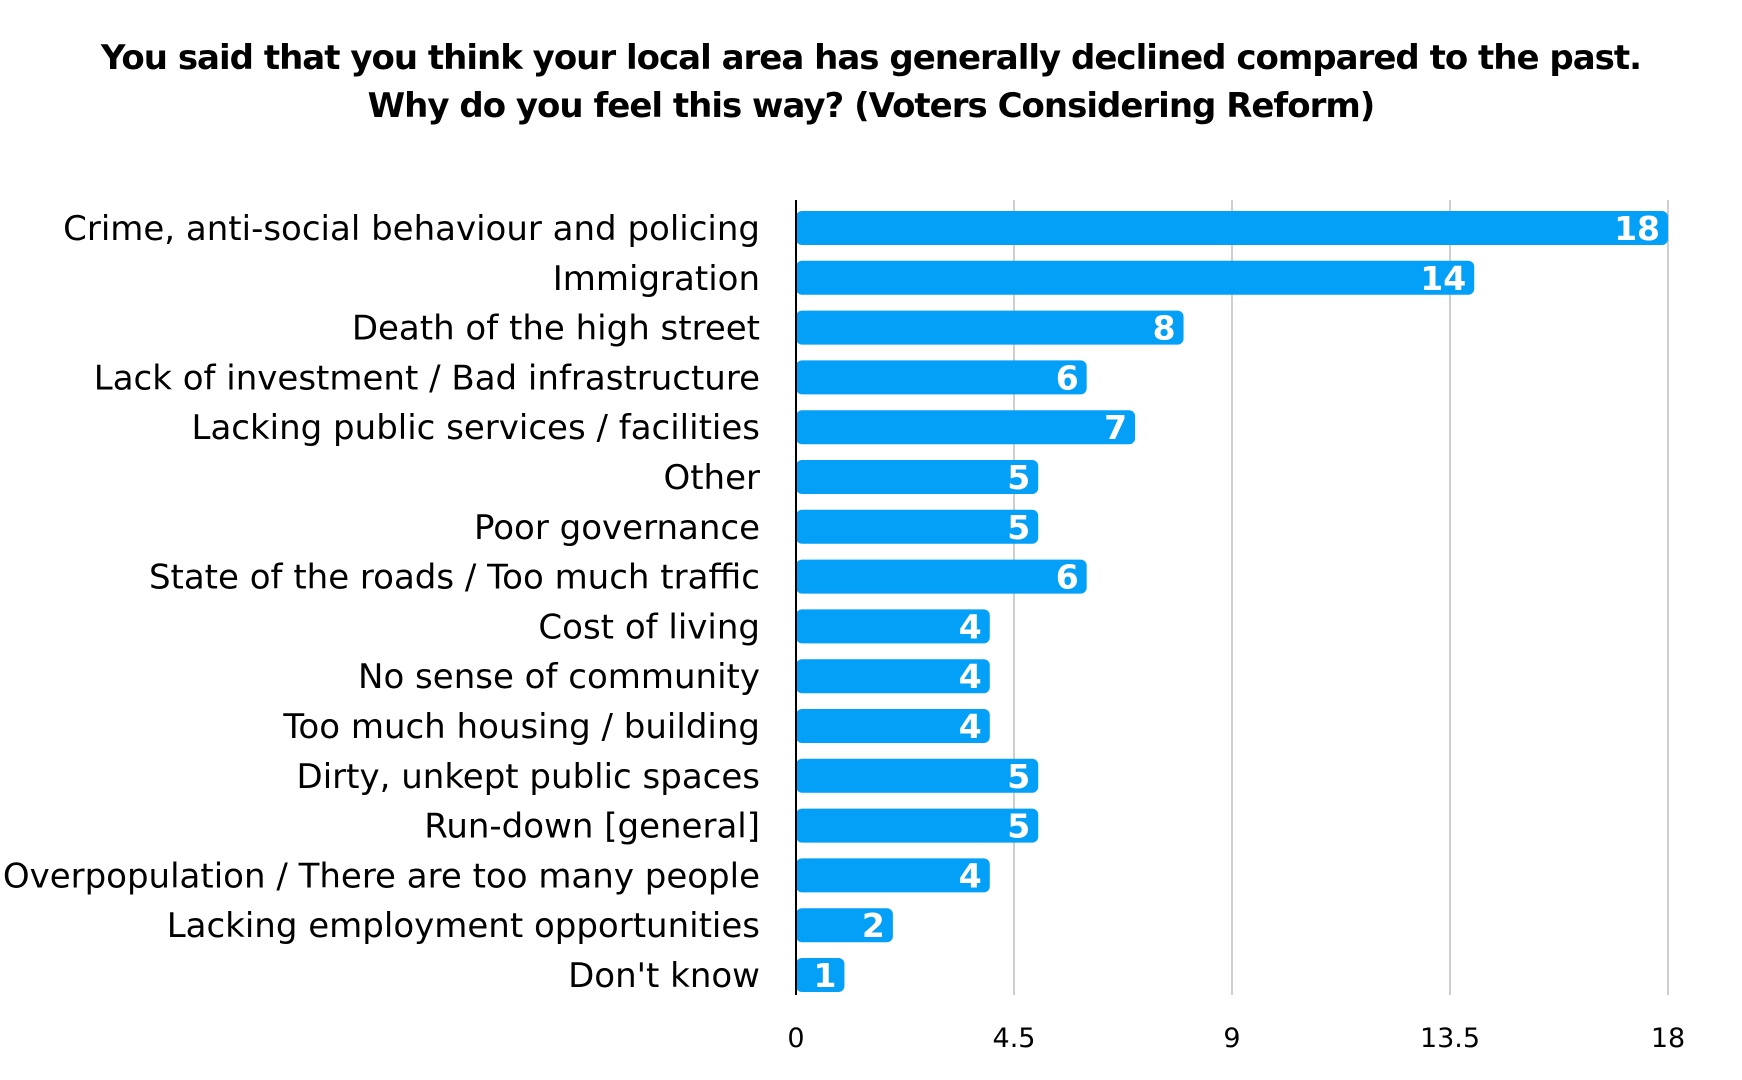  What do you see at coordinates (1014, 1038) in the screenshot?
I see `x-tick-label: 4.5` at bounding box center [1014, 1038].